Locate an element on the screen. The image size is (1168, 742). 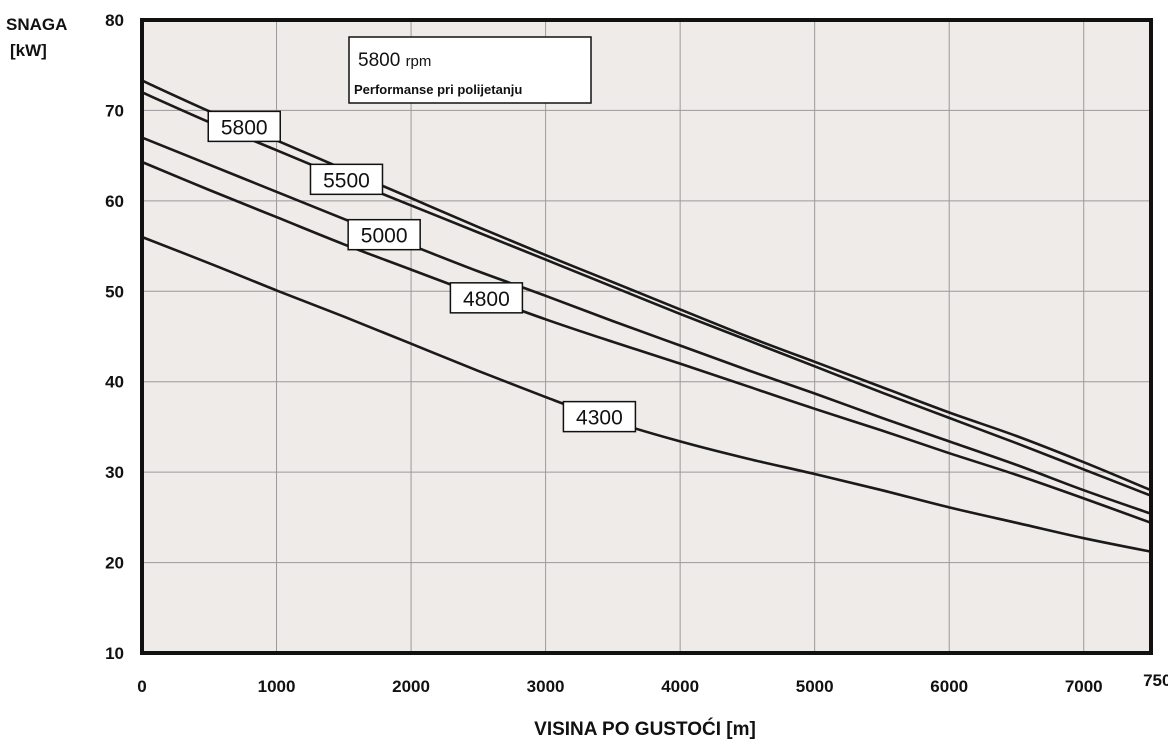
series-label-5800: 5800 is located at coordinates (244, 126).